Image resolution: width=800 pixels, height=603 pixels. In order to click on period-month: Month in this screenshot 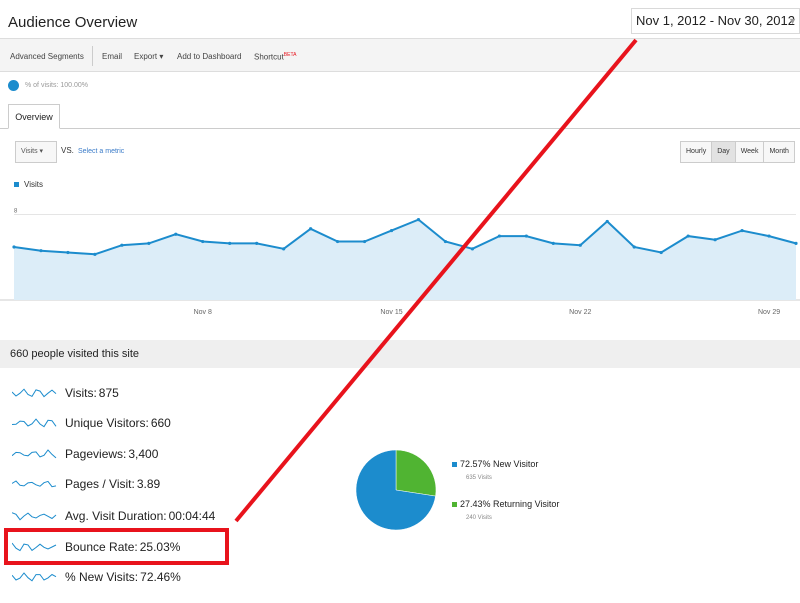, I will do `click(778, 152)`.